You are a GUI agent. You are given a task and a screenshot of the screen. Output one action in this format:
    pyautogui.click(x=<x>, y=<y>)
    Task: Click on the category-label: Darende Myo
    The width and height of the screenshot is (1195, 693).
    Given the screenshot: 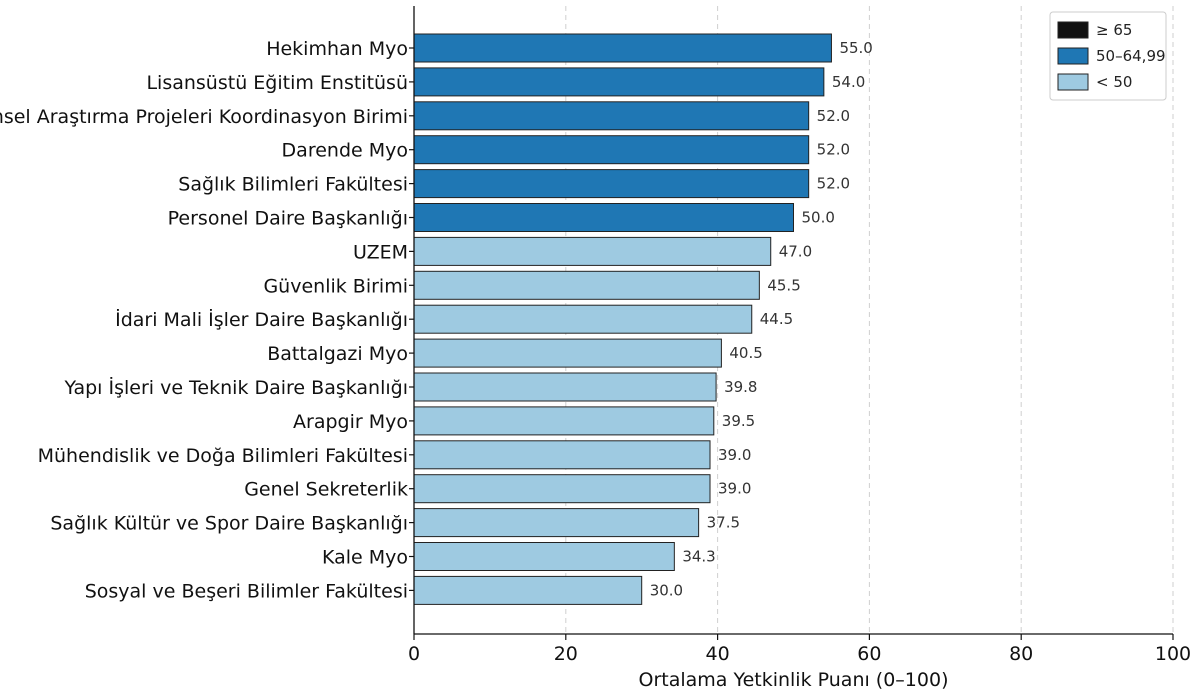 What is the action you would take?
    pyautogui.click(x=345, y=151)
    